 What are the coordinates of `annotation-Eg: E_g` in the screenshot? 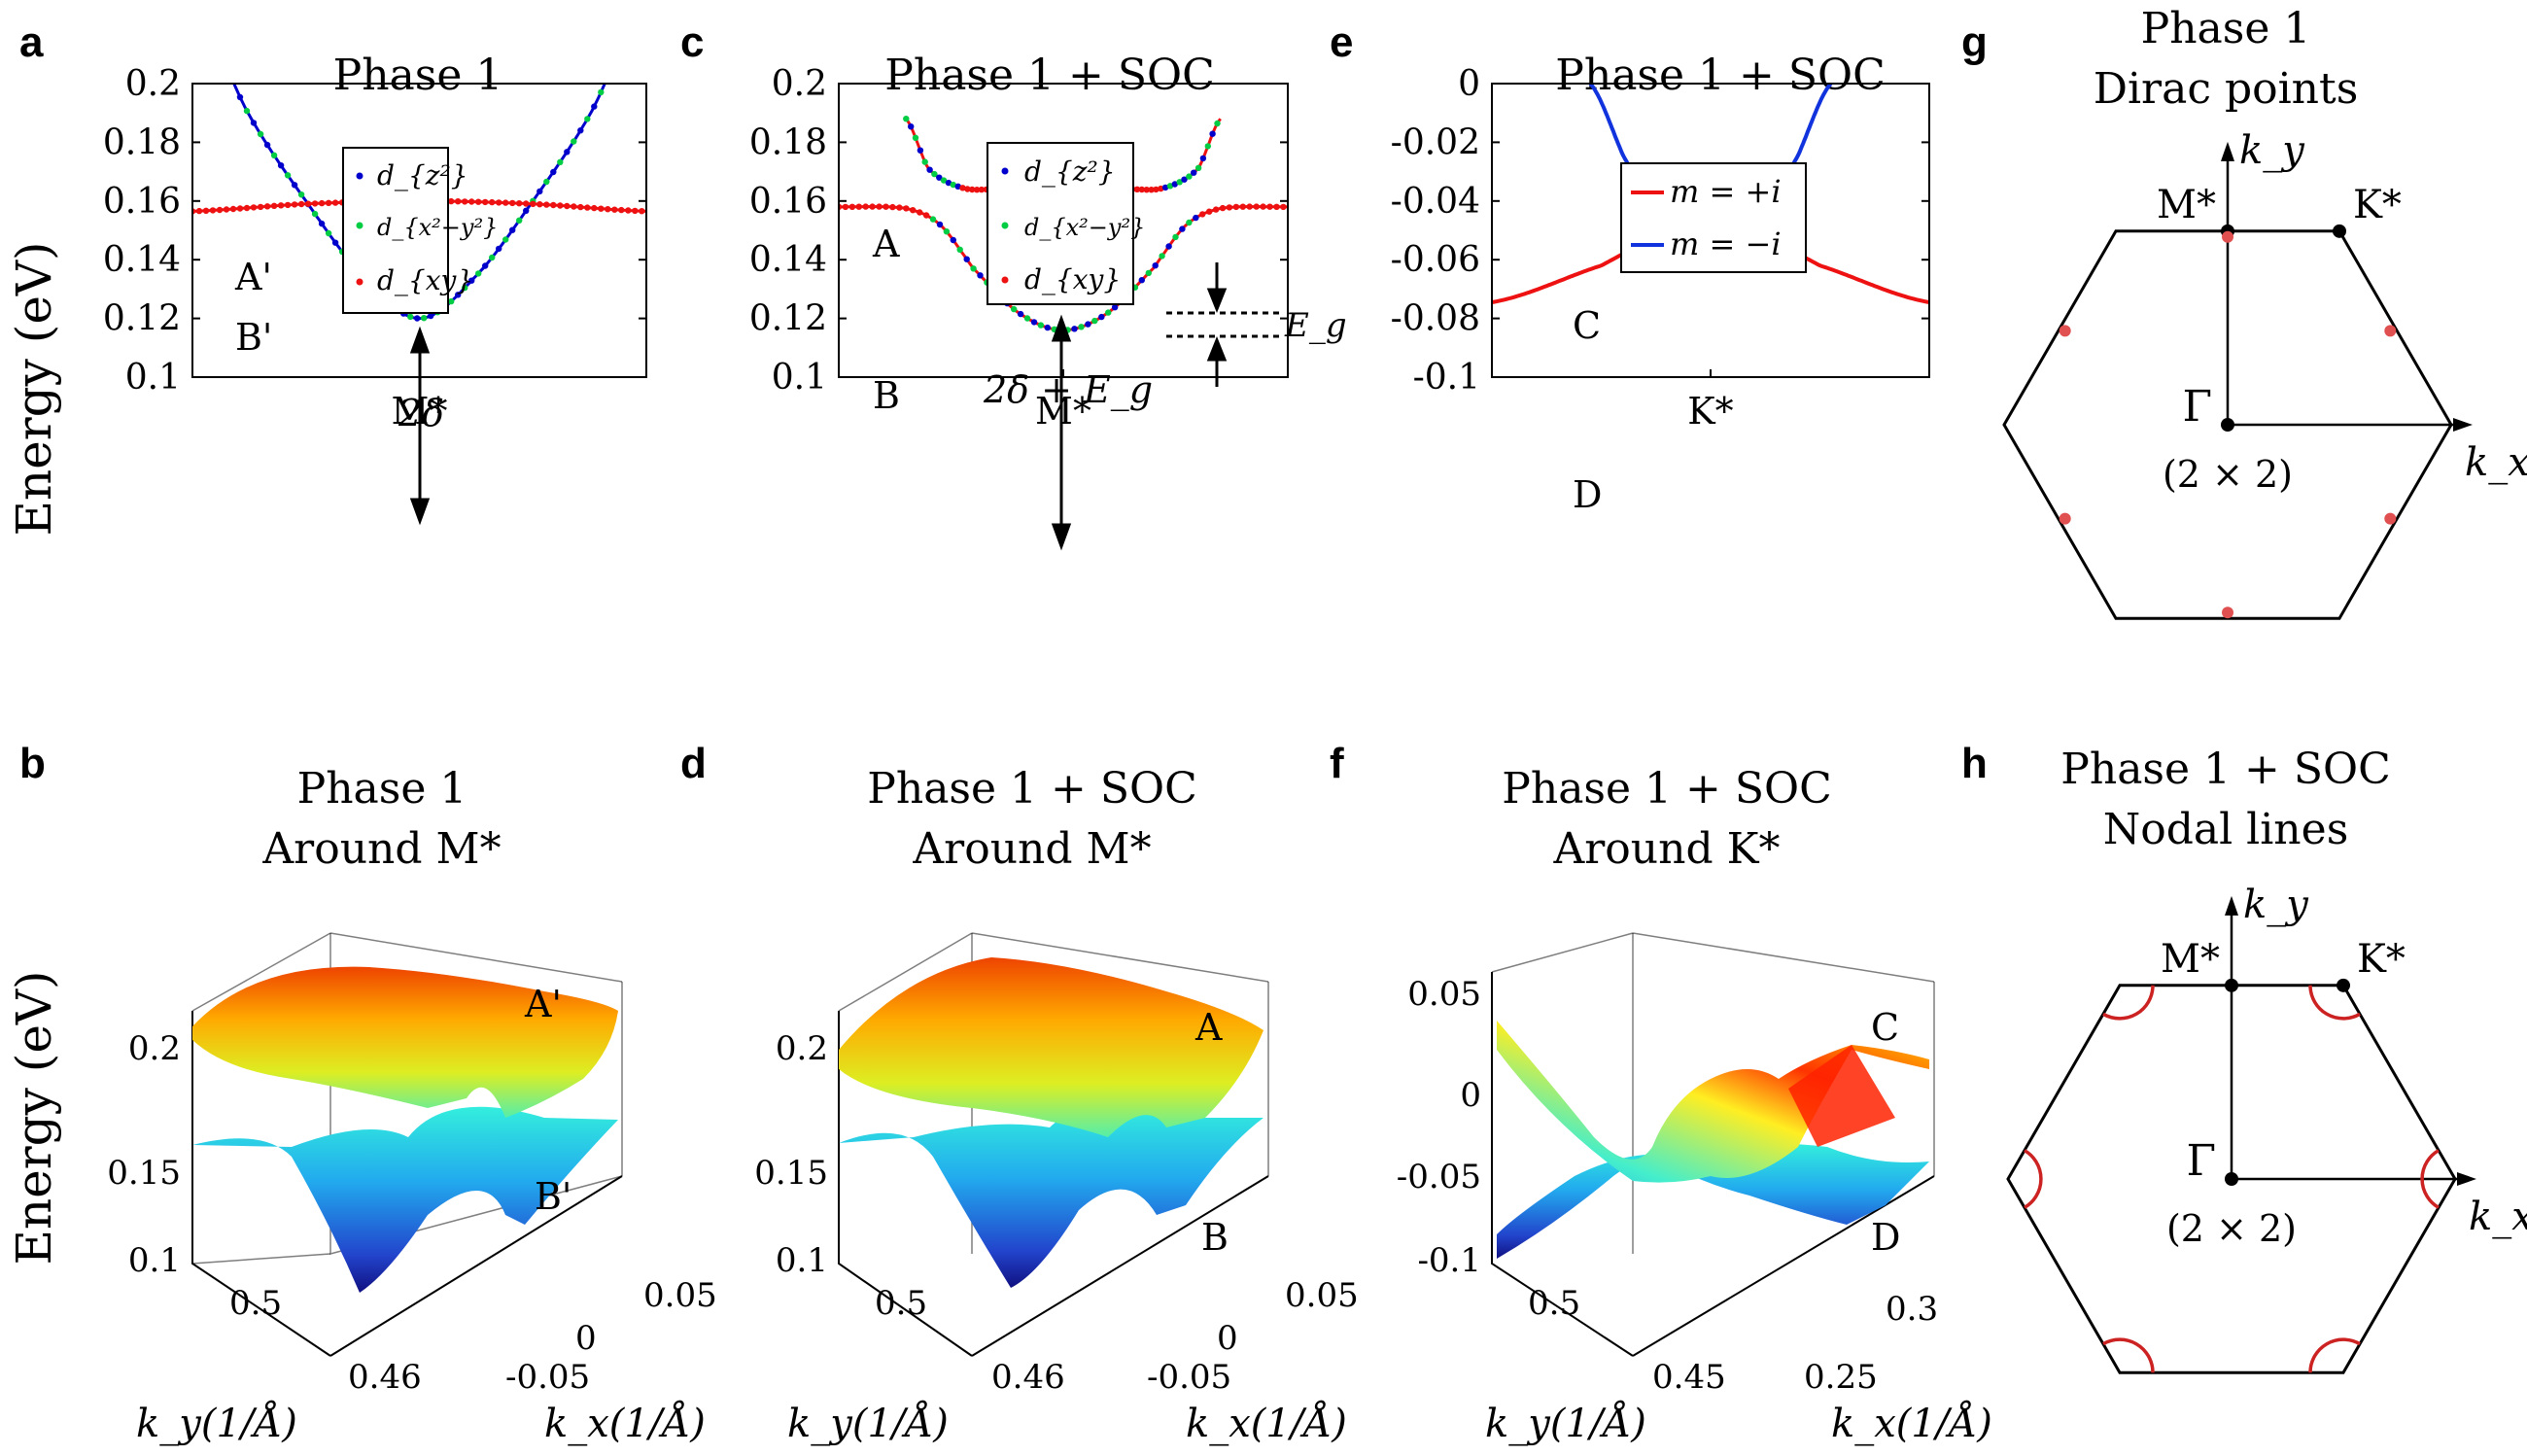 It's located at (1315, 325).